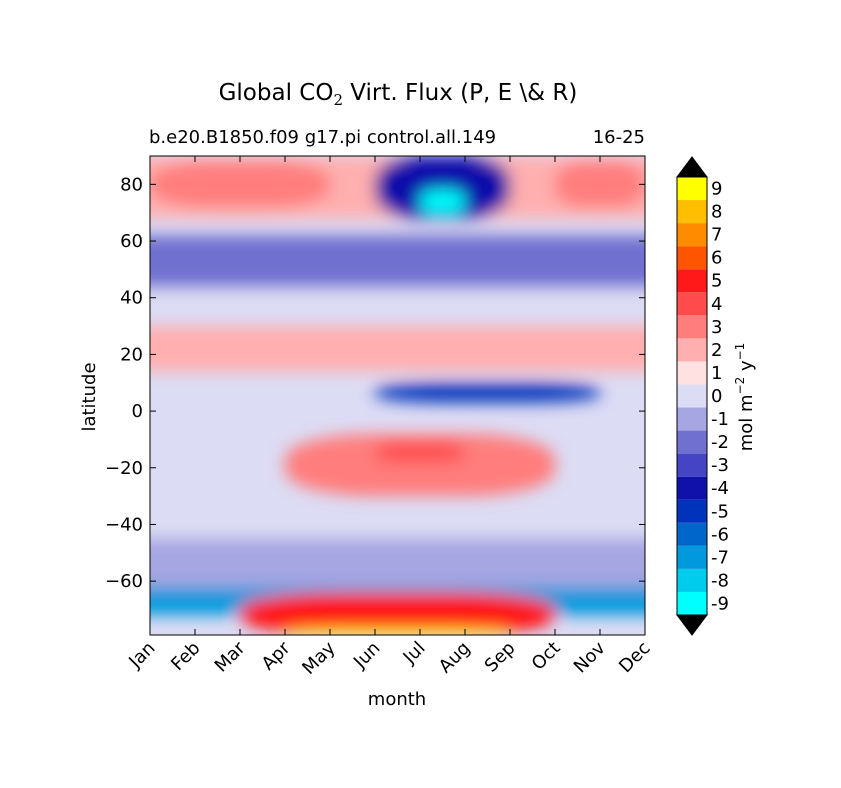  I want to click on x-tick-label: Feb, so click(185, 656).